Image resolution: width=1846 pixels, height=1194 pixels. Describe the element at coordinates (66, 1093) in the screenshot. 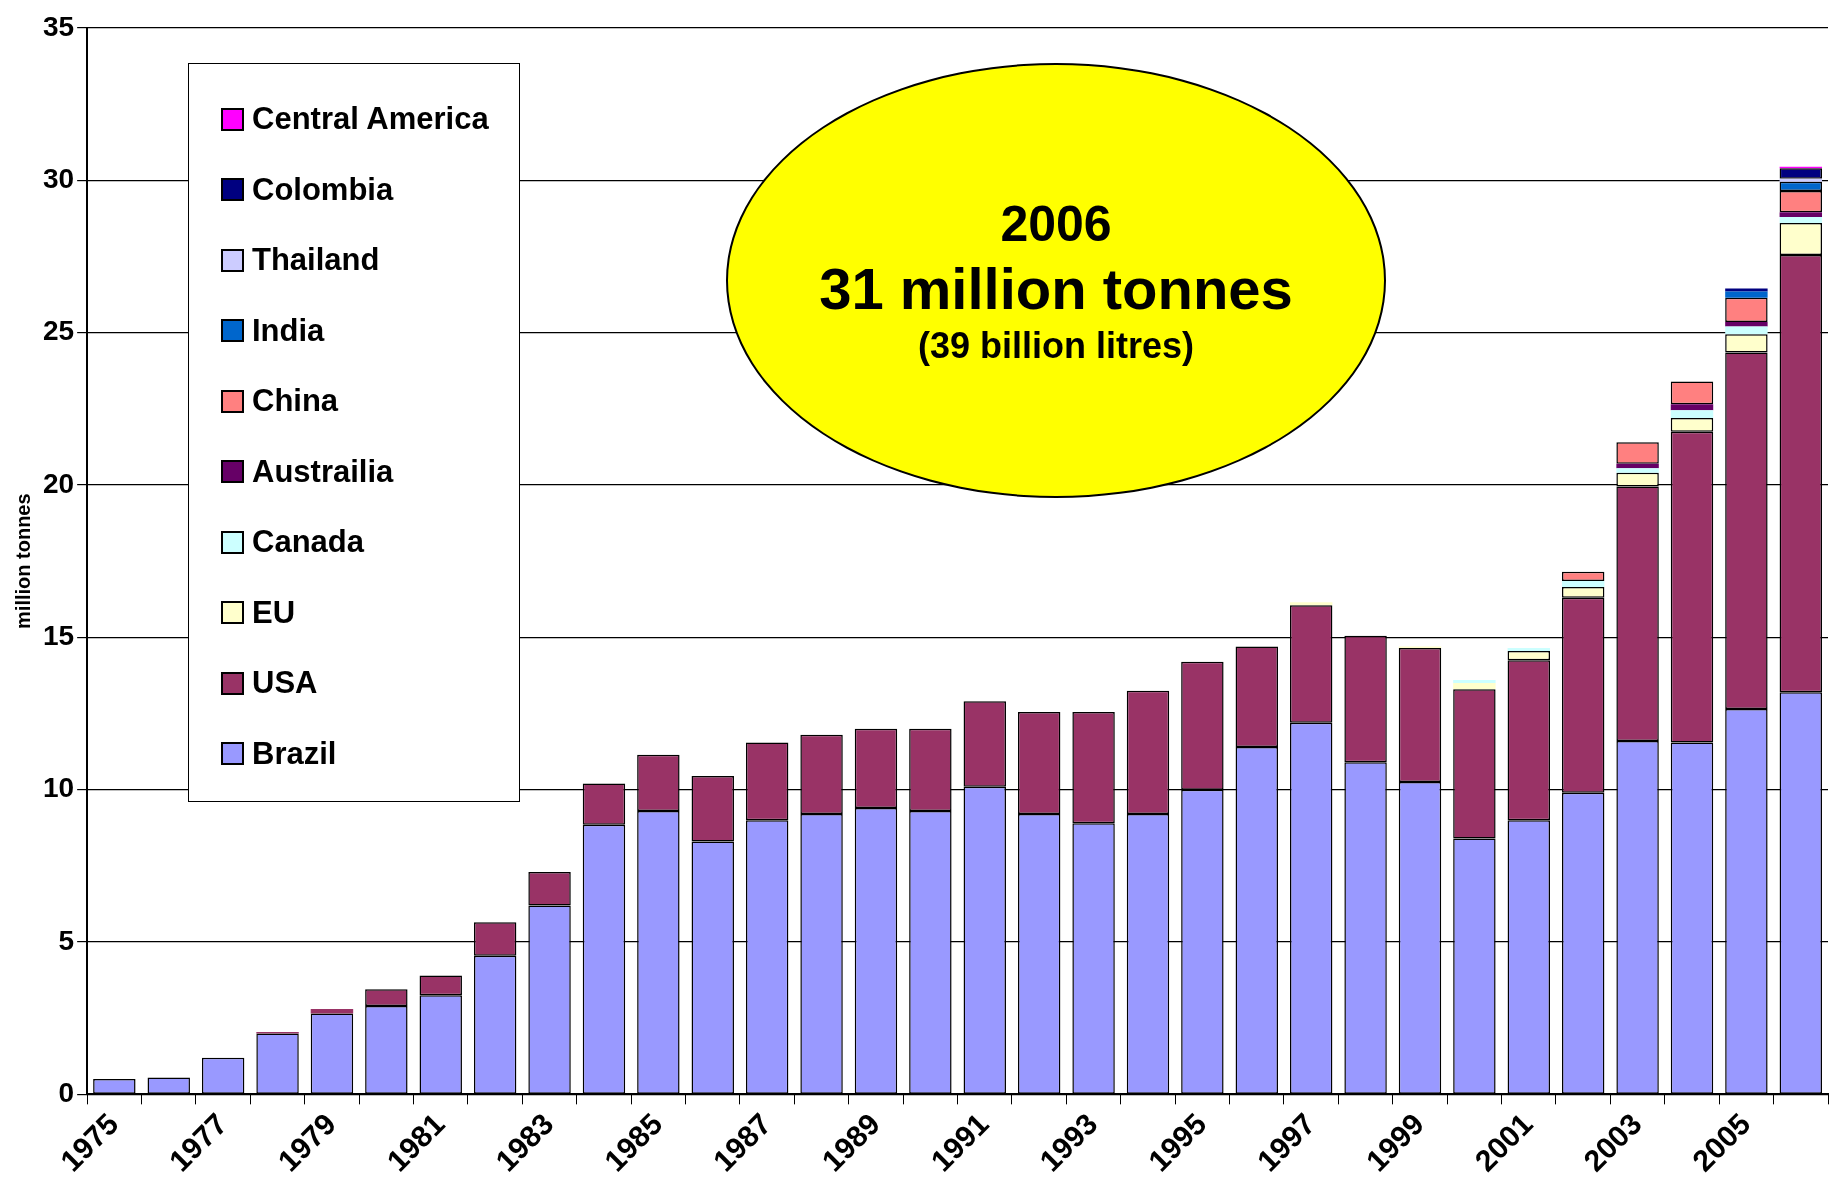

I see `y-tick-label: 0` at that location.